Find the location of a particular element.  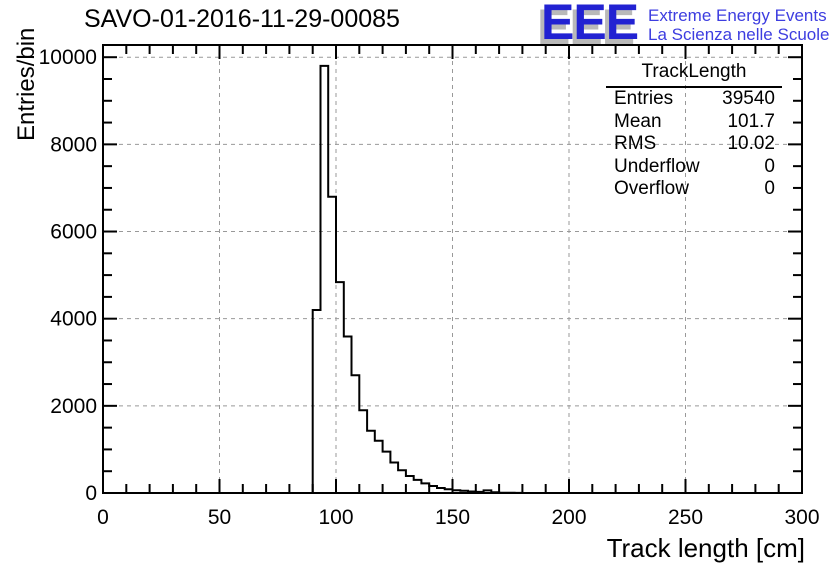

stat-value: 101.7 is located at coordinates (751, 121).